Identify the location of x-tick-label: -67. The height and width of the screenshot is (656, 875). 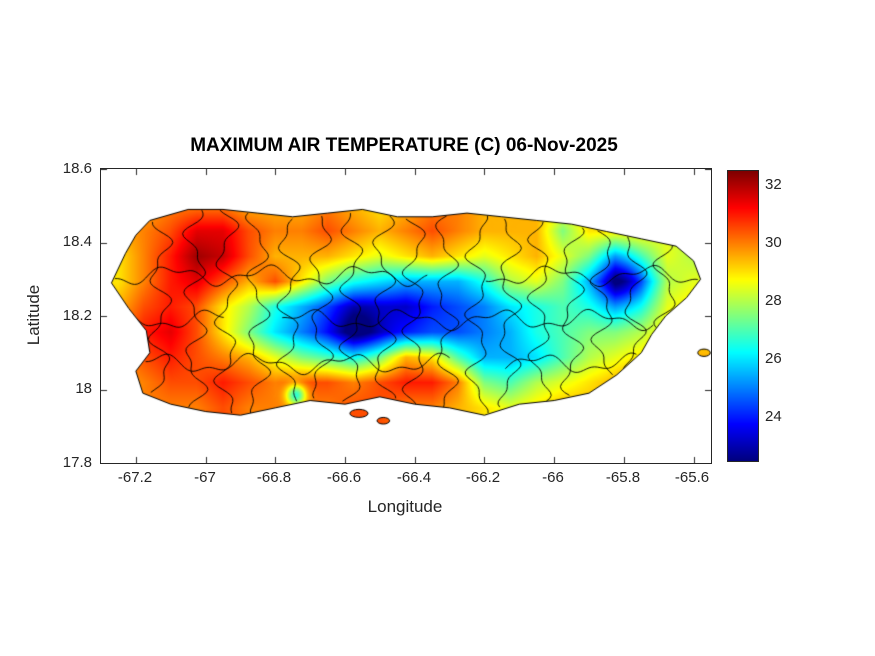
(205, 477).